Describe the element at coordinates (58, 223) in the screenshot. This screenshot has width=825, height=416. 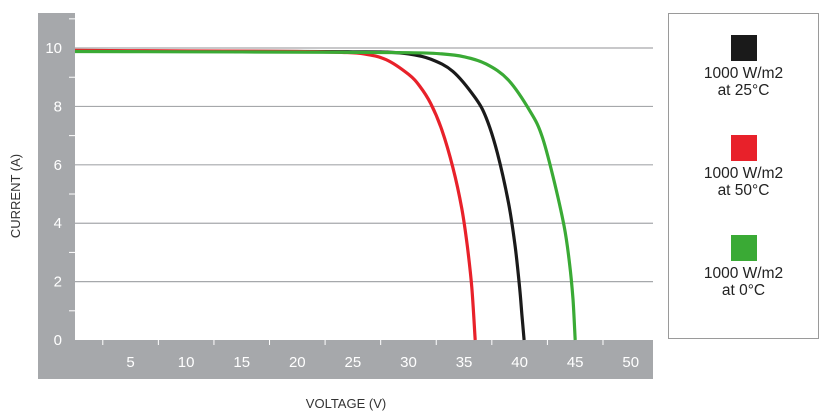
I see `y-tick-label: 4` at that location.